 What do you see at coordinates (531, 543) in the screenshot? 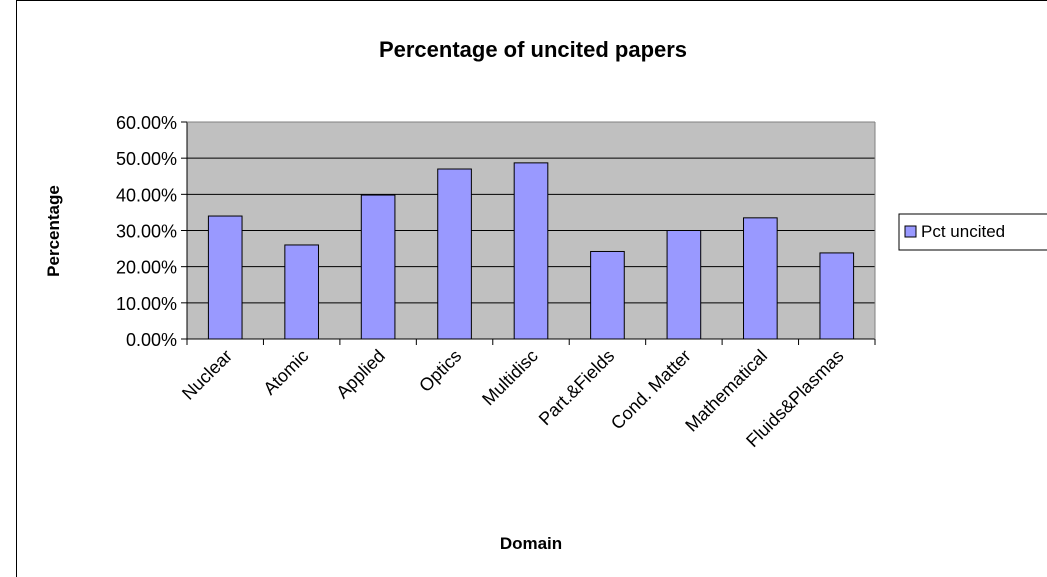
I see `x-axis-label: Domain` at bounding box center [531, 543].